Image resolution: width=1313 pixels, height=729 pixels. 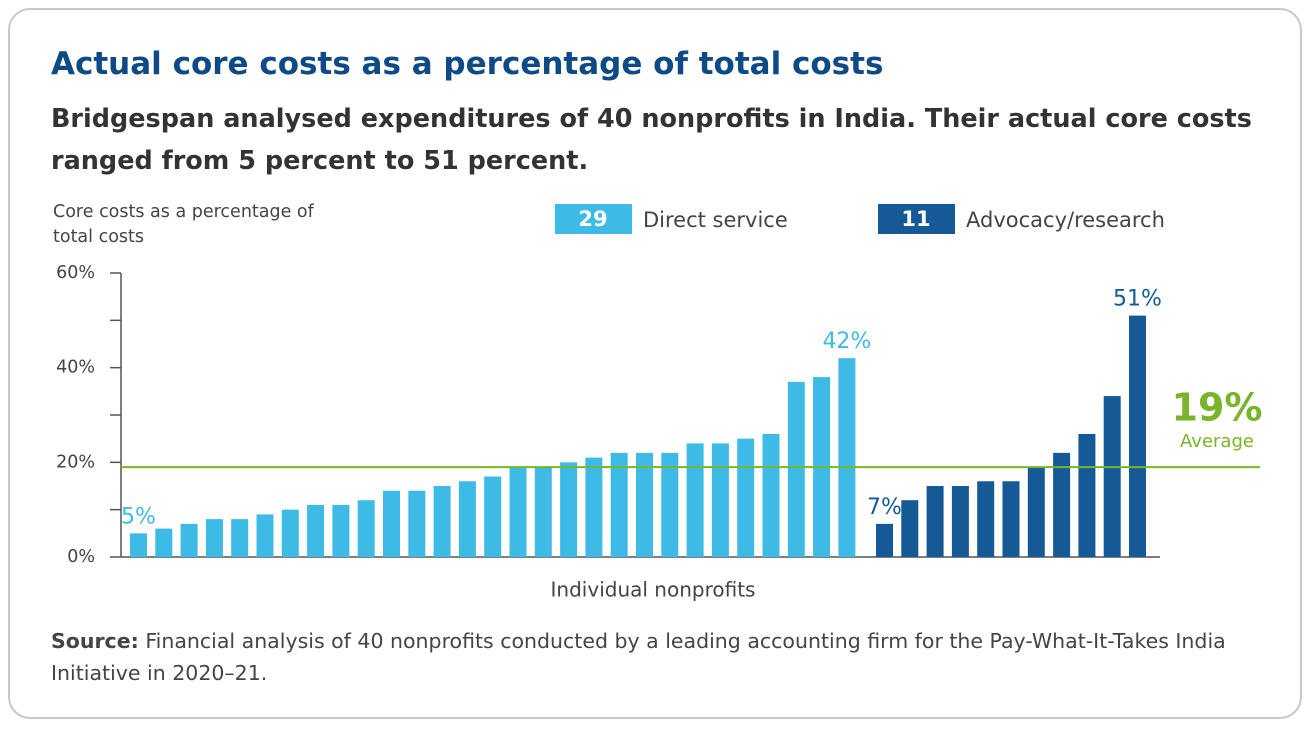 I want to click on average-value-label: 19%, so click(x=1217, y=408).